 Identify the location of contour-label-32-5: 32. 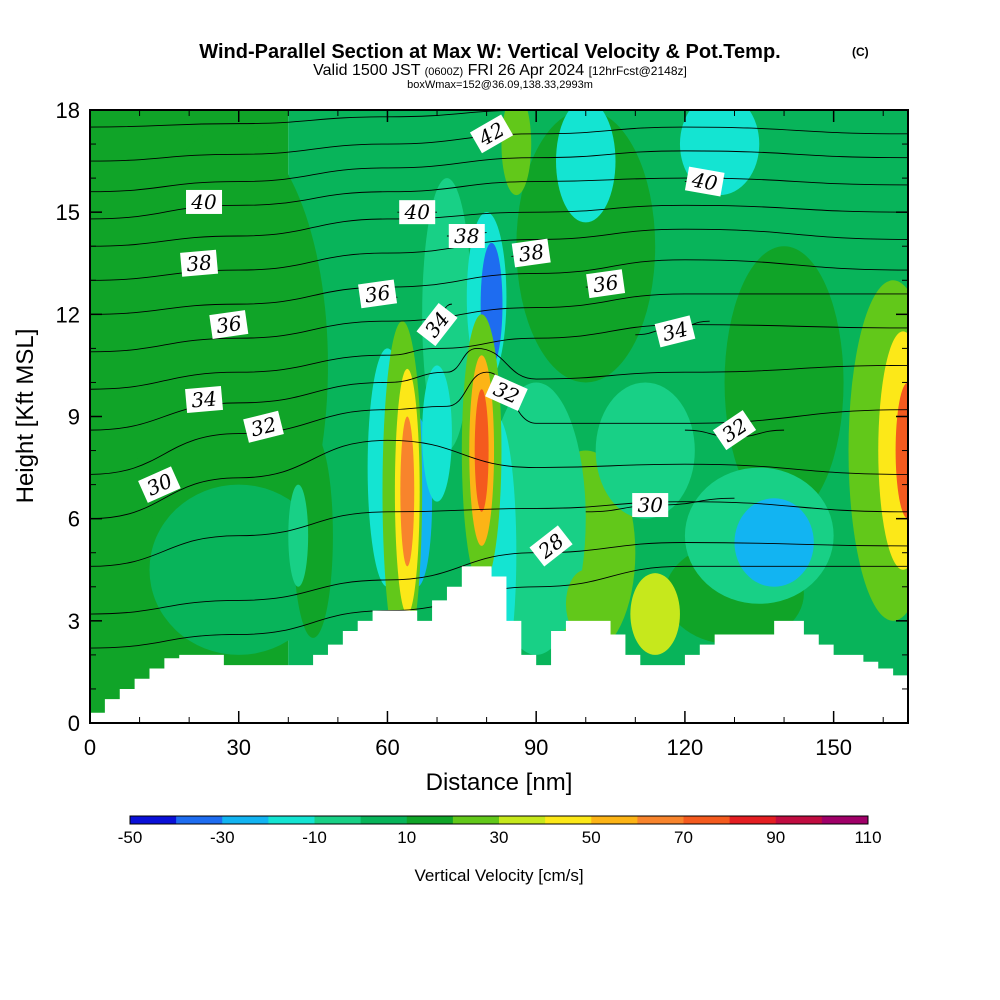
(263, 426).